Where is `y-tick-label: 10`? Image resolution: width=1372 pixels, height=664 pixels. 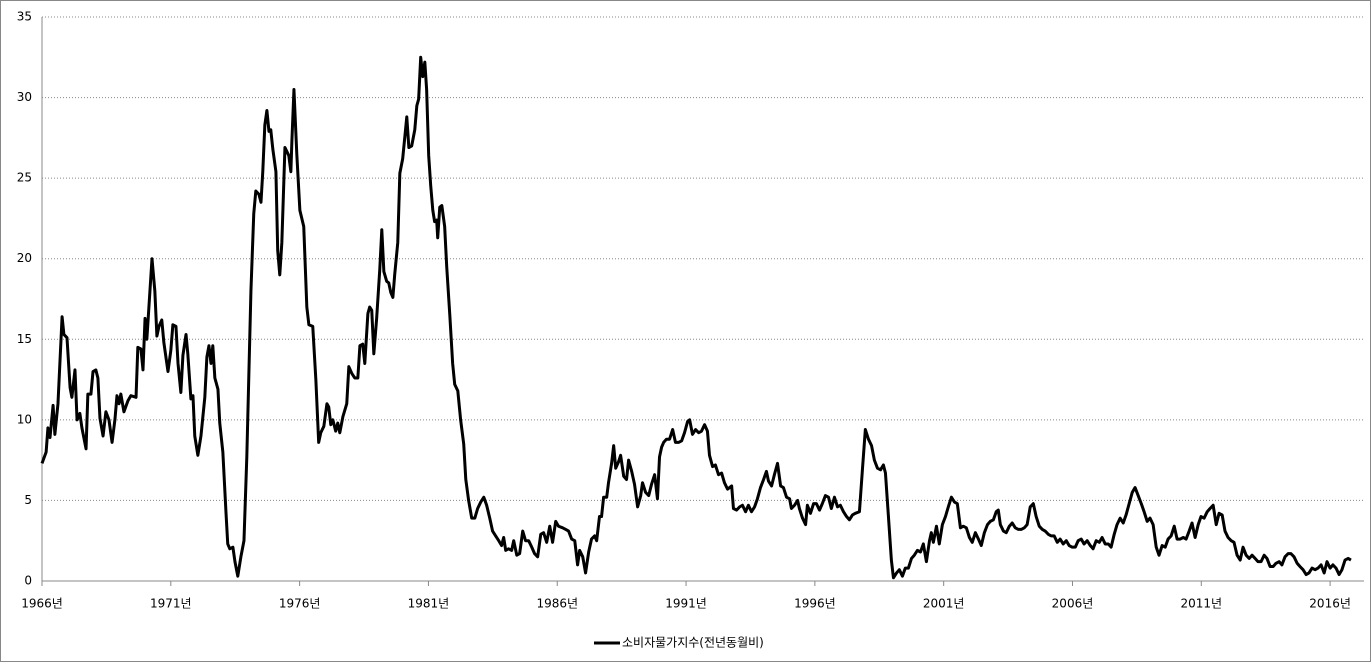 y-tick-label: 10 is located at coordinates (24, 419).